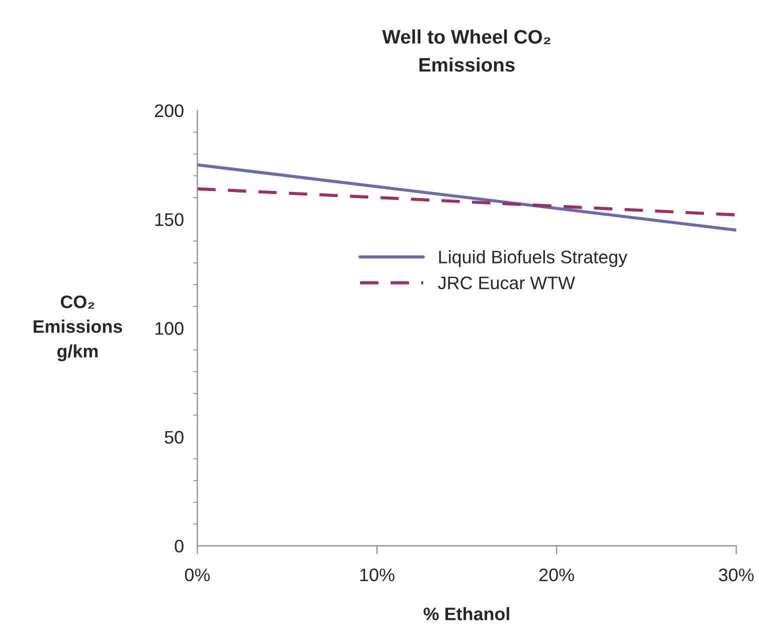 This screenshot has height=631, width=759. I want to click on y-axis-title: CO₂ Emissions g/km, so click(78, 328).